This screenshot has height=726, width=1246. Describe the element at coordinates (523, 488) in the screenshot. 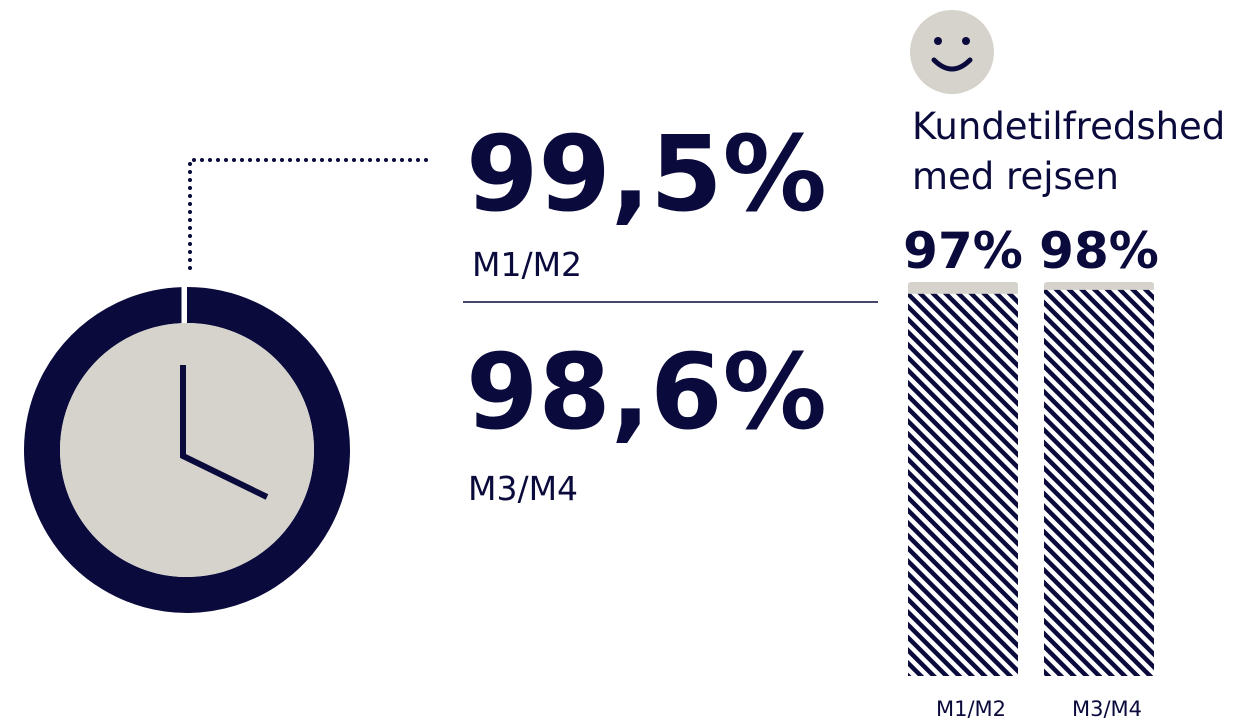

I see `punctuality-label: M3/M4` at that location.